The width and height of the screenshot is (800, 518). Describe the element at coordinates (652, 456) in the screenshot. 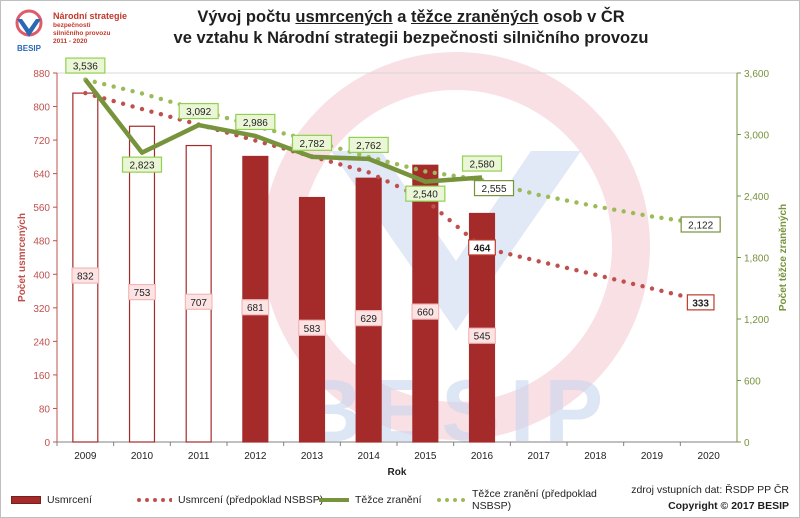

I see `x-axis-tick-label: 2019` at that location.